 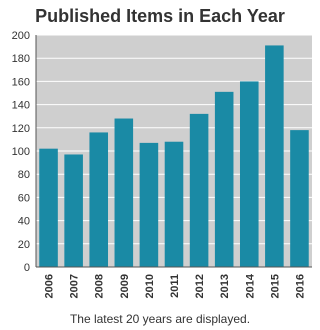 I want to click on y-tick-label: 60, so click(x=24, y=198).